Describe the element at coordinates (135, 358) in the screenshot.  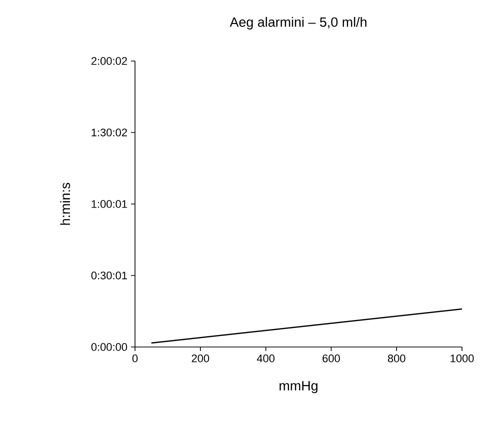
I see `x-tick-label: 0` at that location.